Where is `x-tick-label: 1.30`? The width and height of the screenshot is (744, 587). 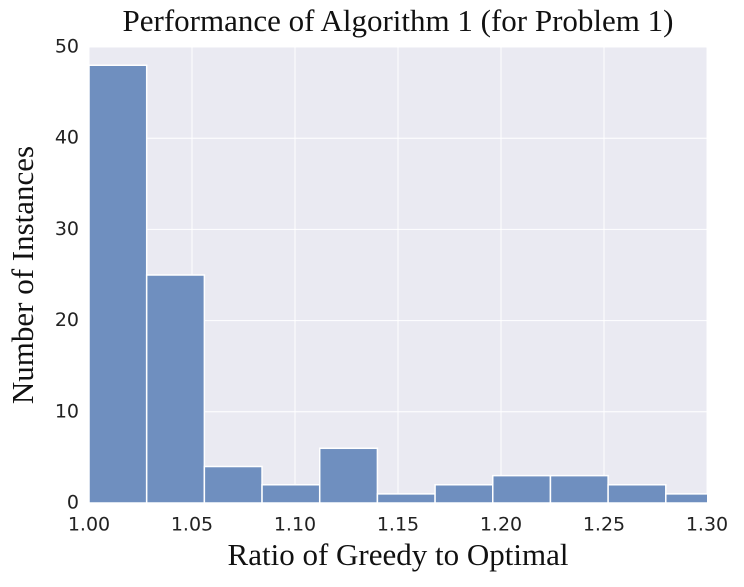
x-tick-label: 1.30 is located at coordinates (707, 525).